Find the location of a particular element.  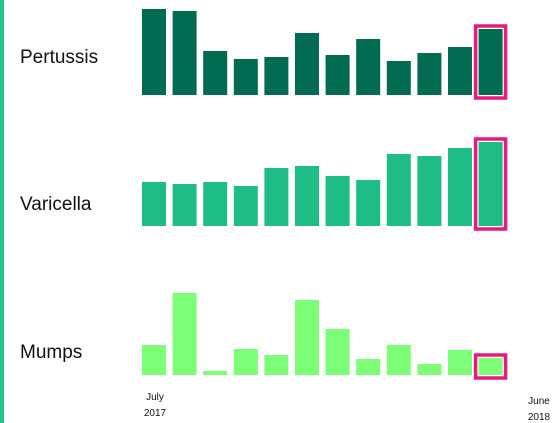

mumps-latest-highlight is located at coordinates (490, 366).